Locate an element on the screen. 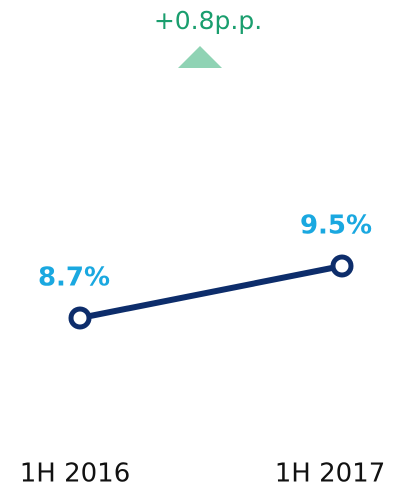  up-arrow is located at coordinates (200, 57).